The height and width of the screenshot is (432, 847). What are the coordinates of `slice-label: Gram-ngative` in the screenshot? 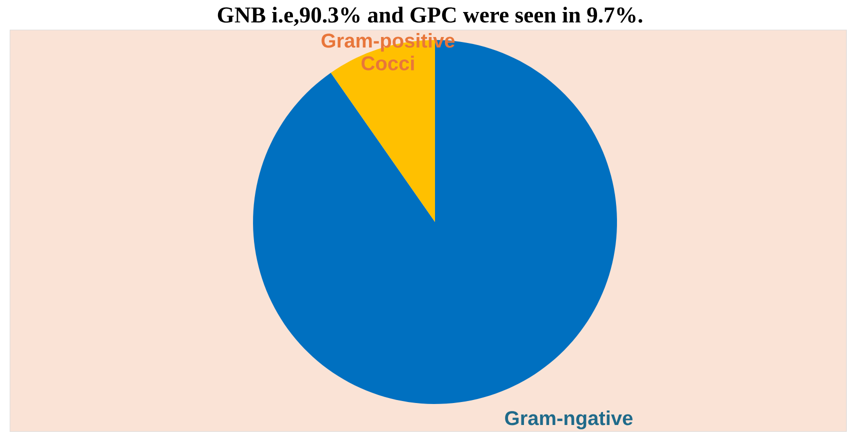 It's located at (569, 420).